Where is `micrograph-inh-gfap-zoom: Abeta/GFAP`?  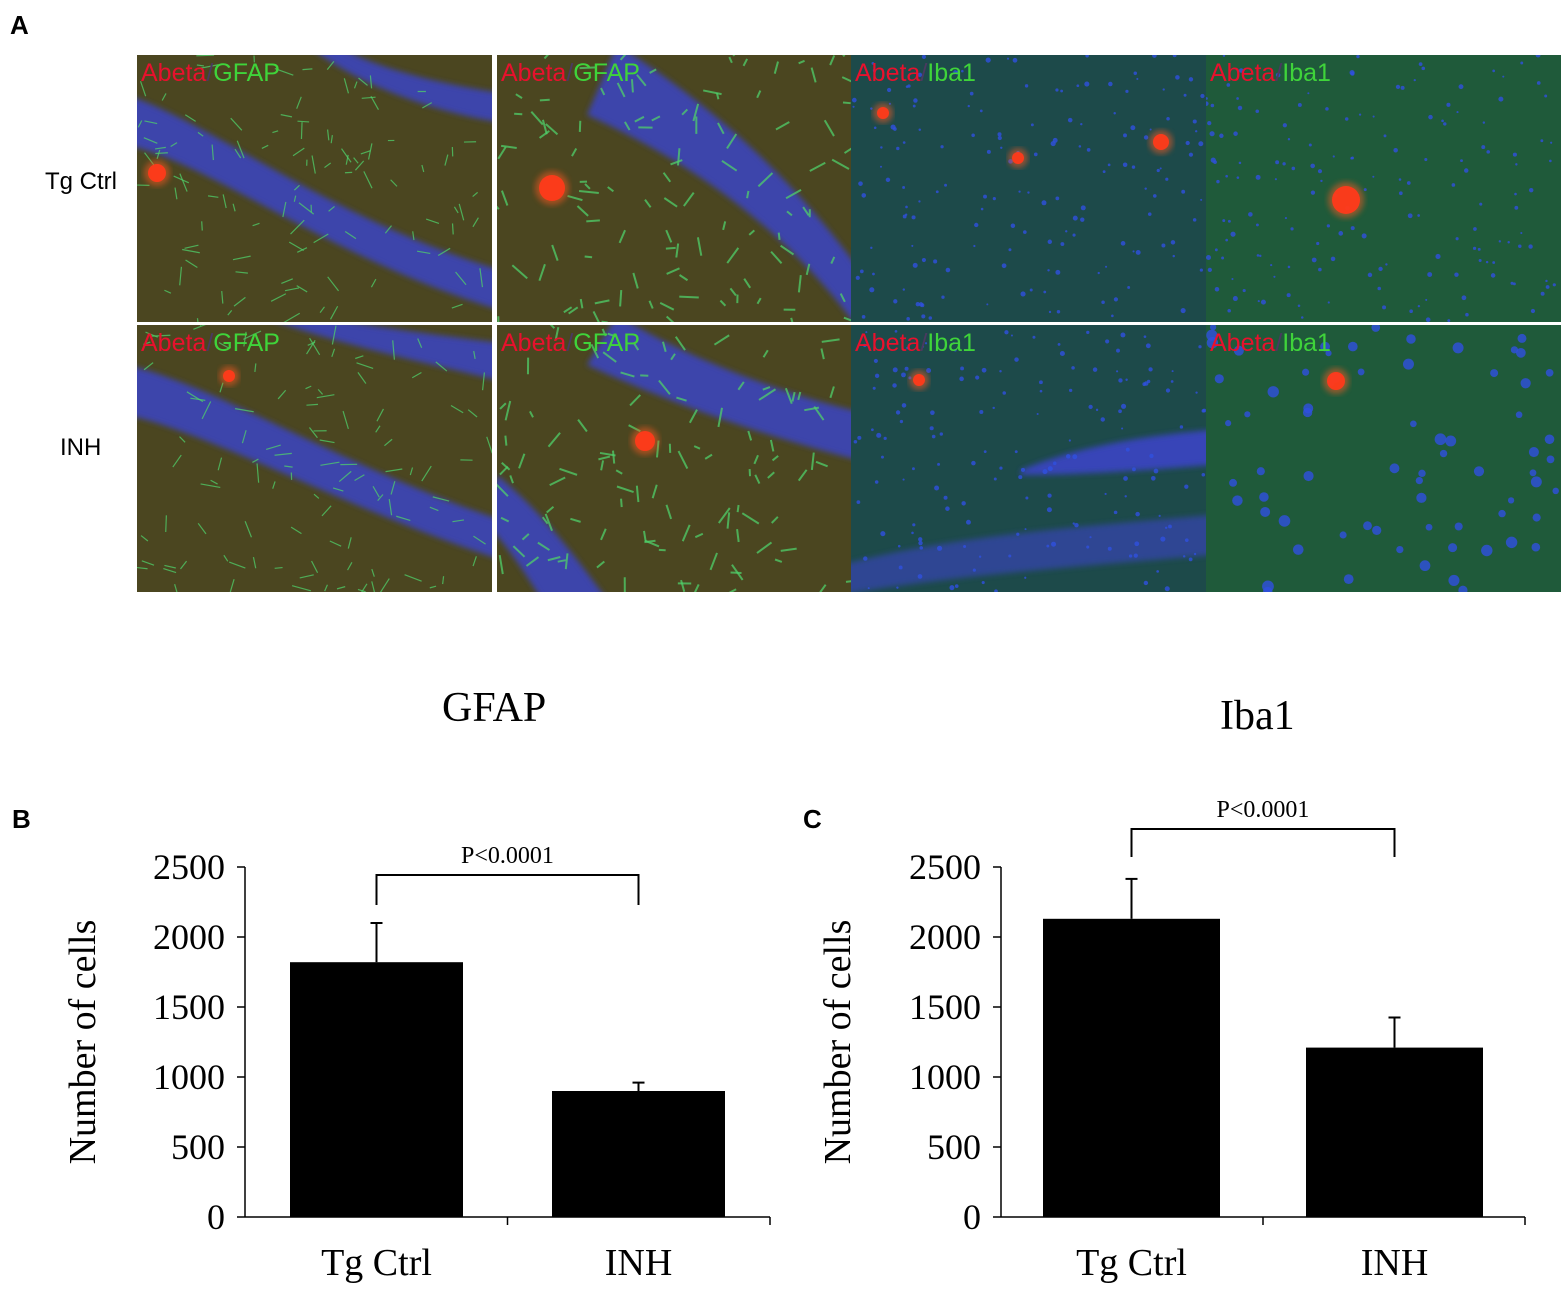
micrograph-inh-gfap-zoom: Abeta/GFAP is located at coordinates (674, 458).